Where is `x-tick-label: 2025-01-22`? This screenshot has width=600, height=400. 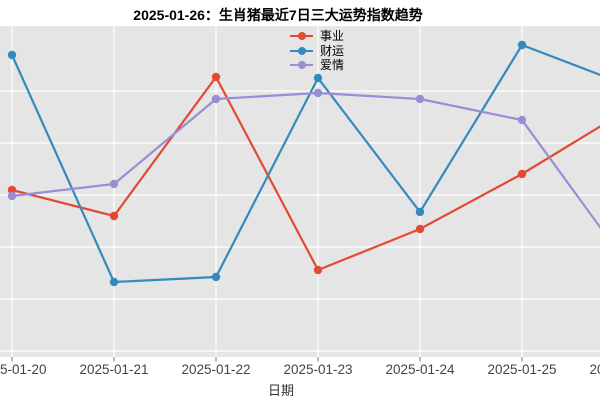
x-tick-label: 2025-01-22 is located at coordinates (216, 369).